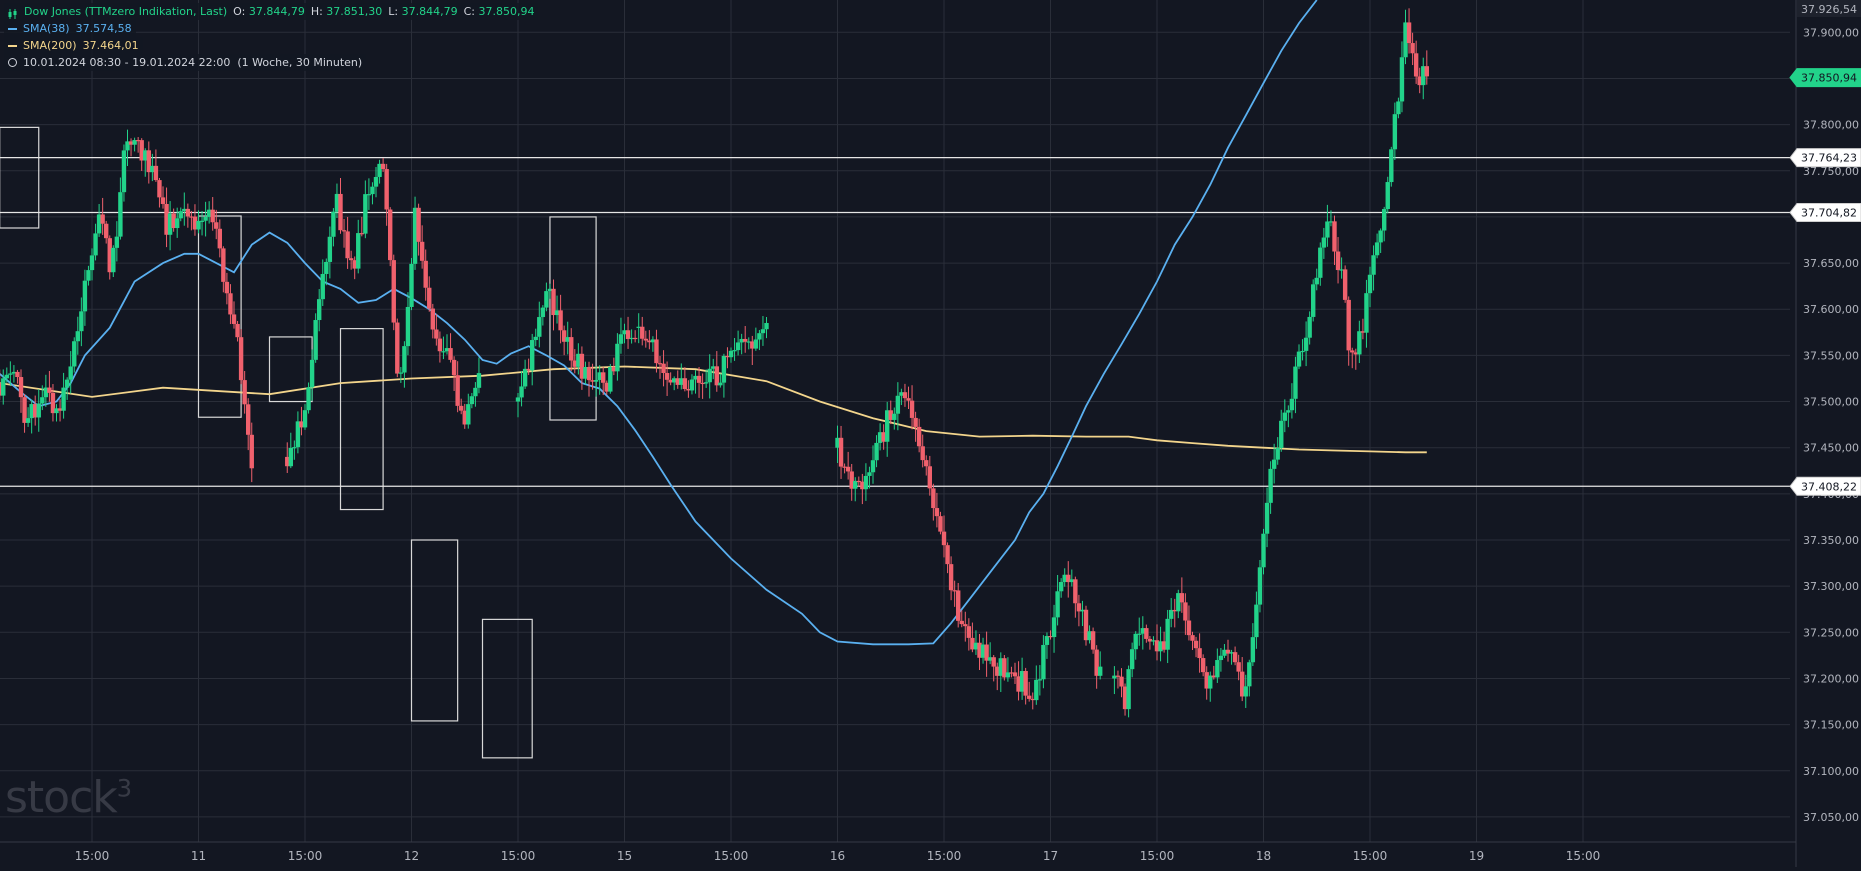 The height and width of the screenshot is (871, 1861). I want to click on brand-watermark: stock3, so click(68, 797).